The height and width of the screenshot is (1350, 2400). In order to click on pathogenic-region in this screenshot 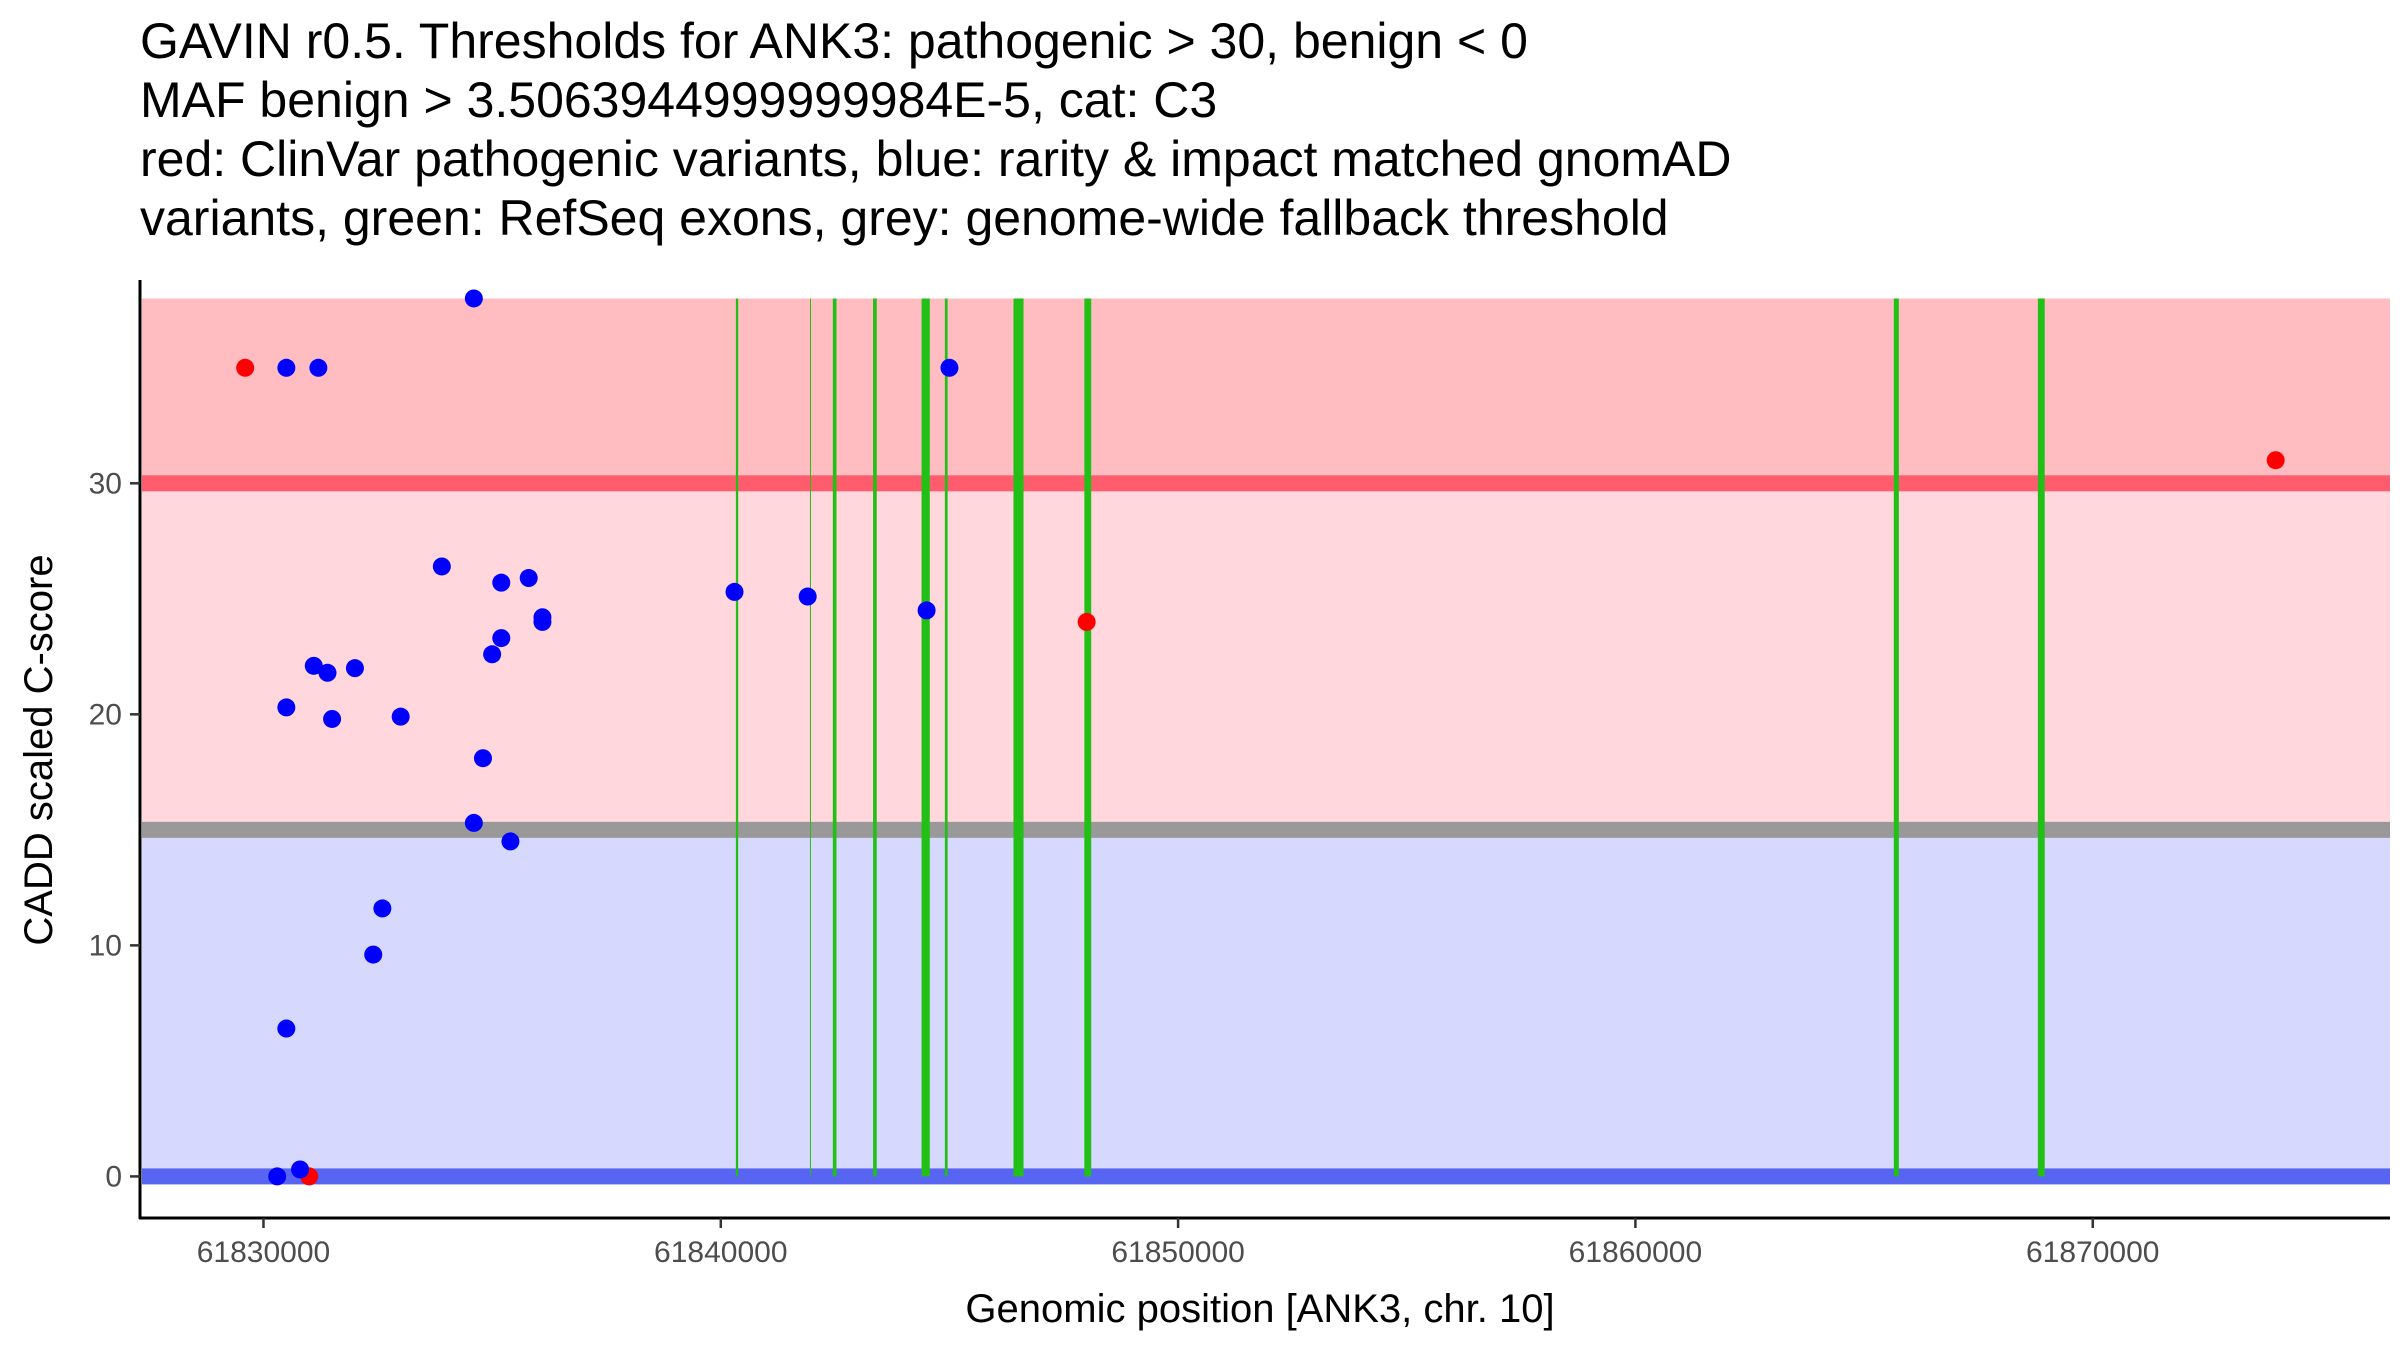, I will do `click(1266, 391)`.